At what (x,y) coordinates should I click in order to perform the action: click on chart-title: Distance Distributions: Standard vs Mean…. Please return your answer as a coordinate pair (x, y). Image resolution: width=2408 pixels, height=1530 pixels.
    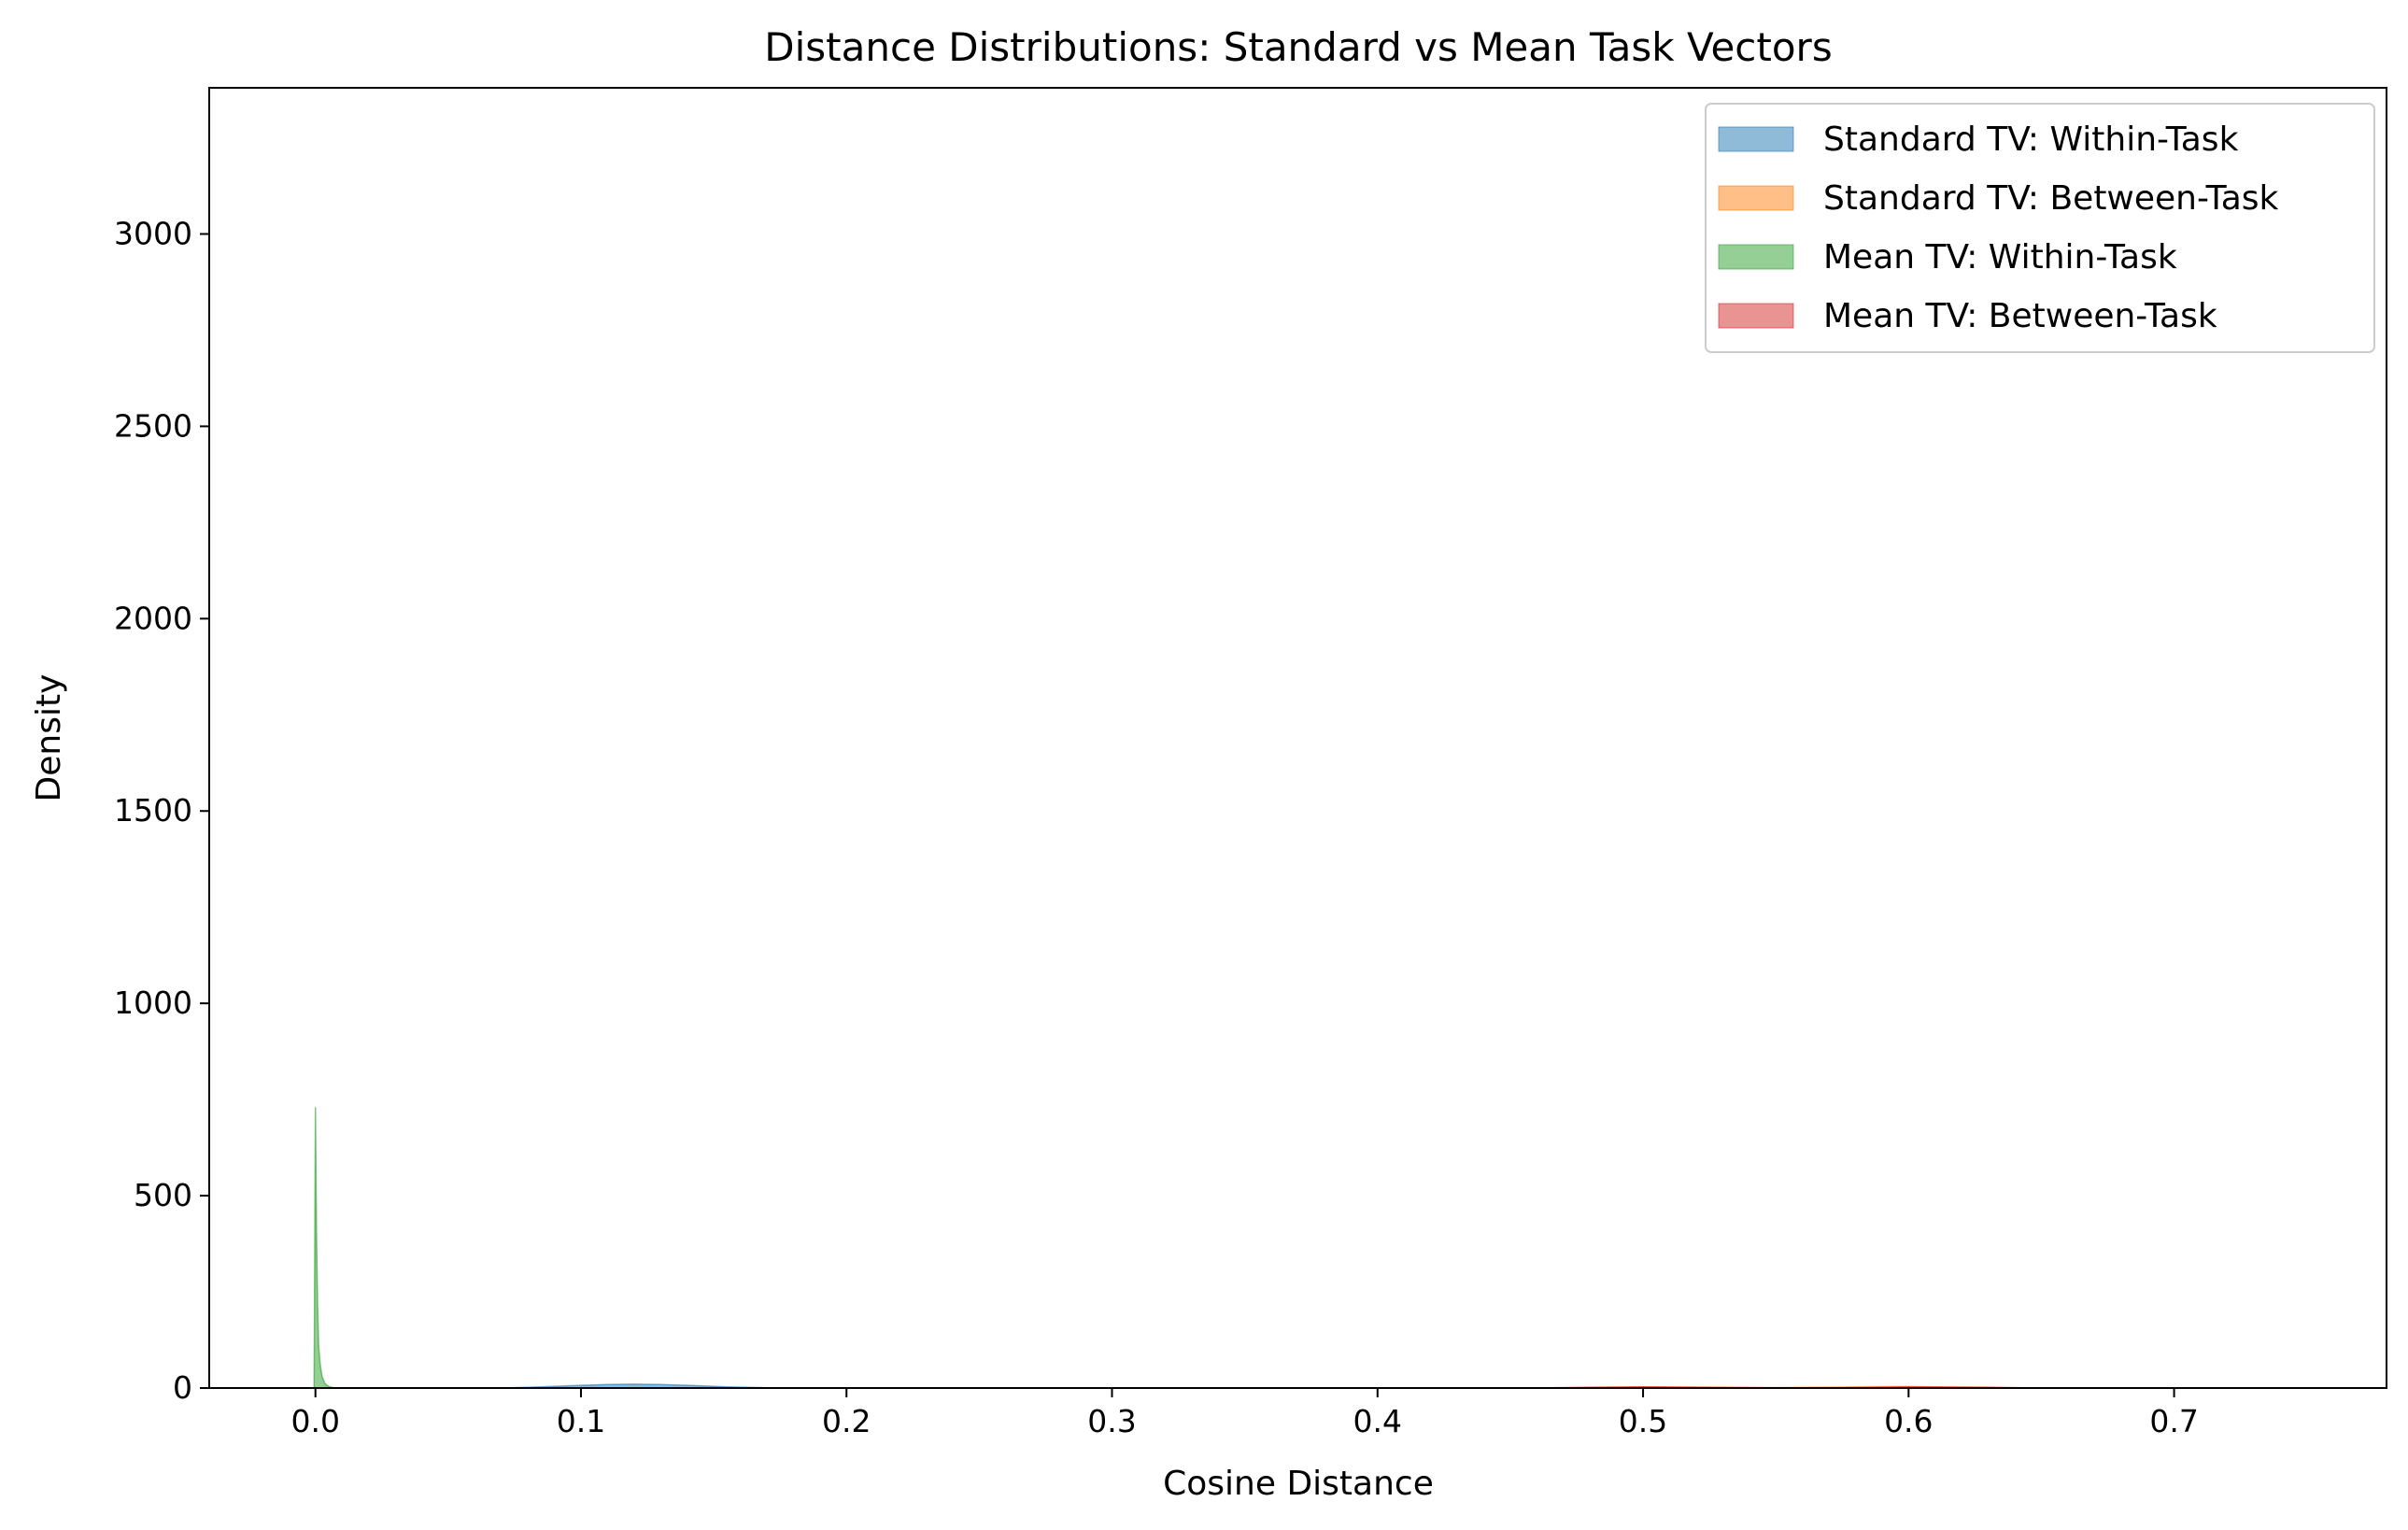
    Looking at the image, I should click on (1298, 47).